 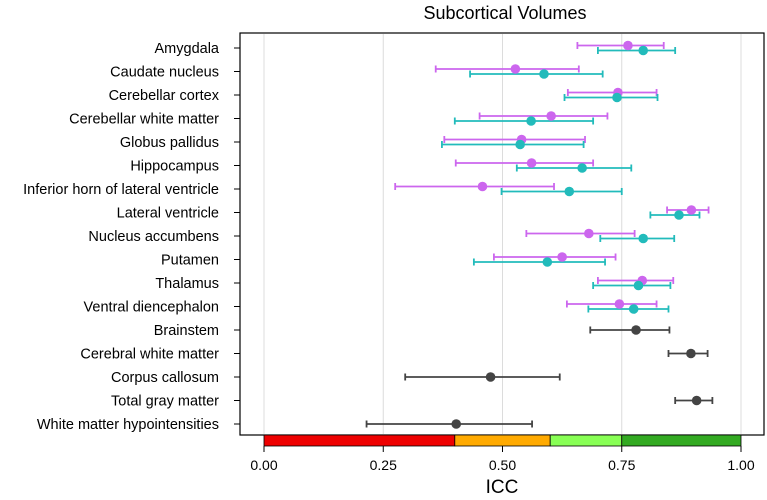 I want to click on x-tick-label: 0.00, so click(x=263, y=465).